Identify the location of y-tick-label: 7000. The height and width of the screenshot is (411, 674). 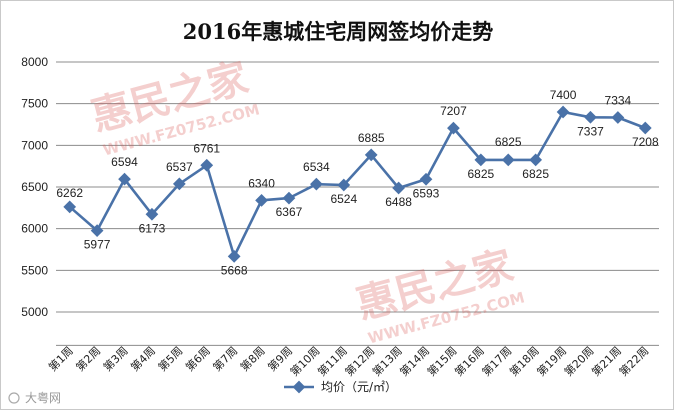
(34, 145).